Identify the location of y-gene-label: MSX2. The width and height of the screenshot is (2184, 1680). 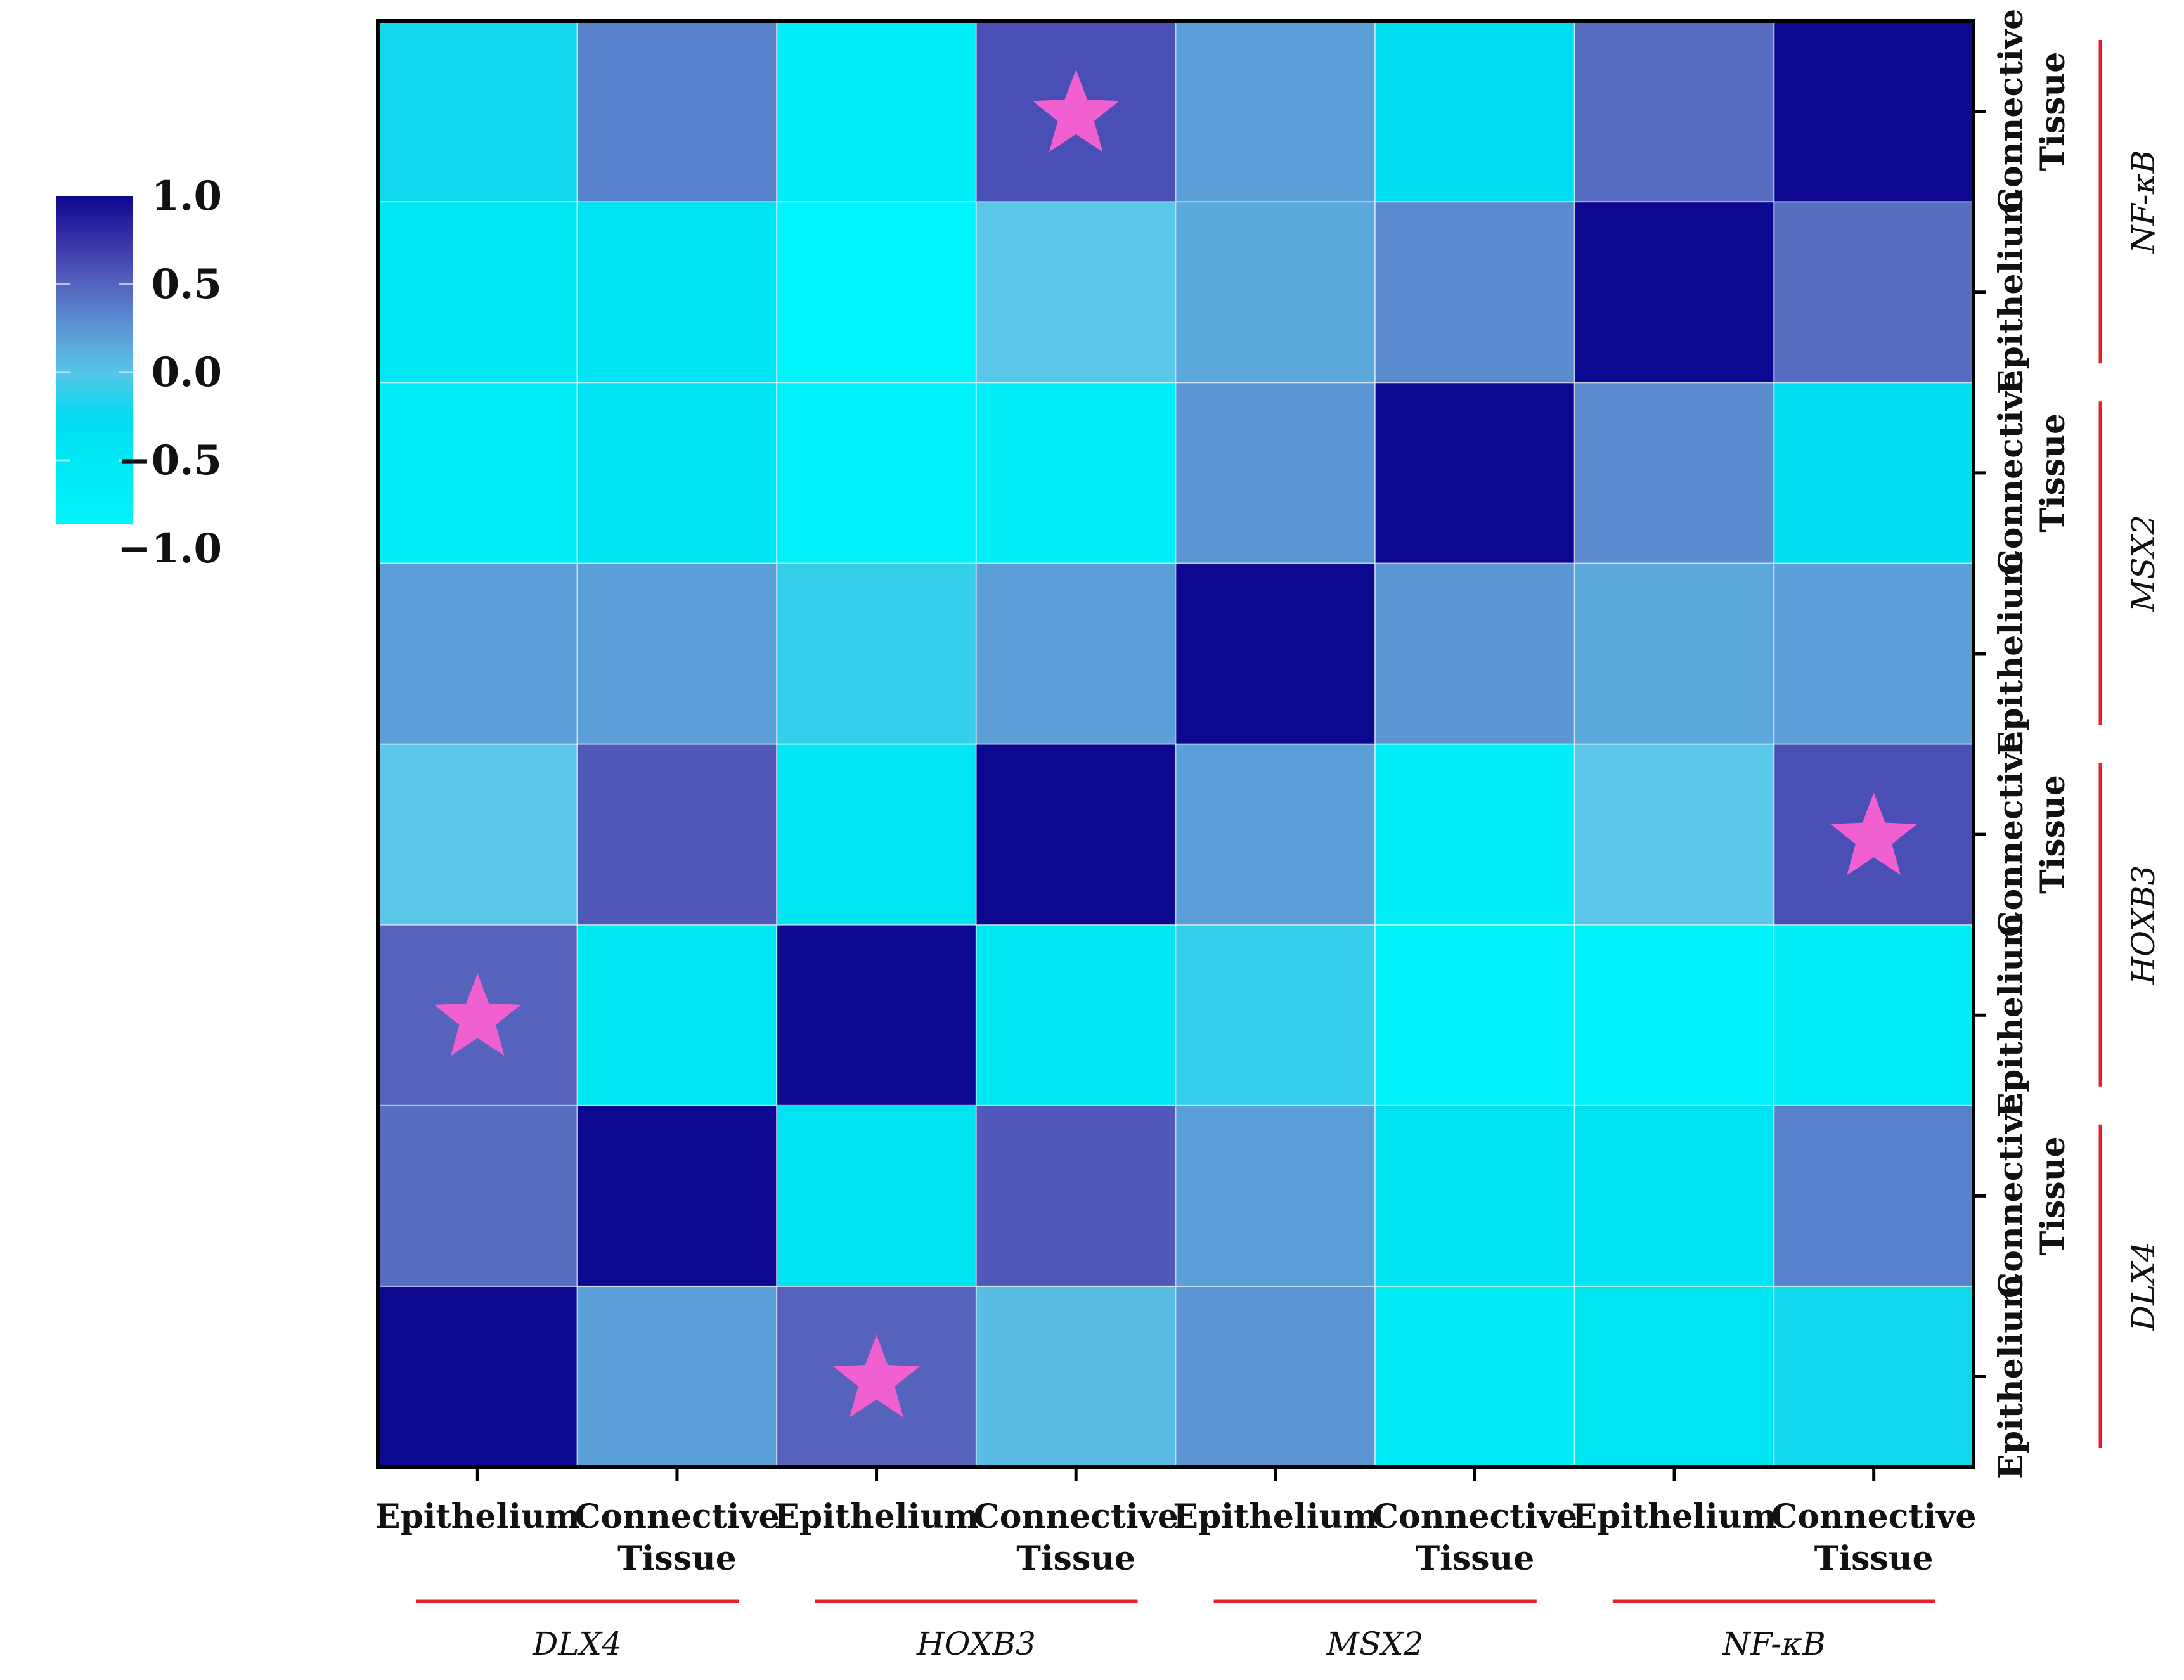
(2143, 563).